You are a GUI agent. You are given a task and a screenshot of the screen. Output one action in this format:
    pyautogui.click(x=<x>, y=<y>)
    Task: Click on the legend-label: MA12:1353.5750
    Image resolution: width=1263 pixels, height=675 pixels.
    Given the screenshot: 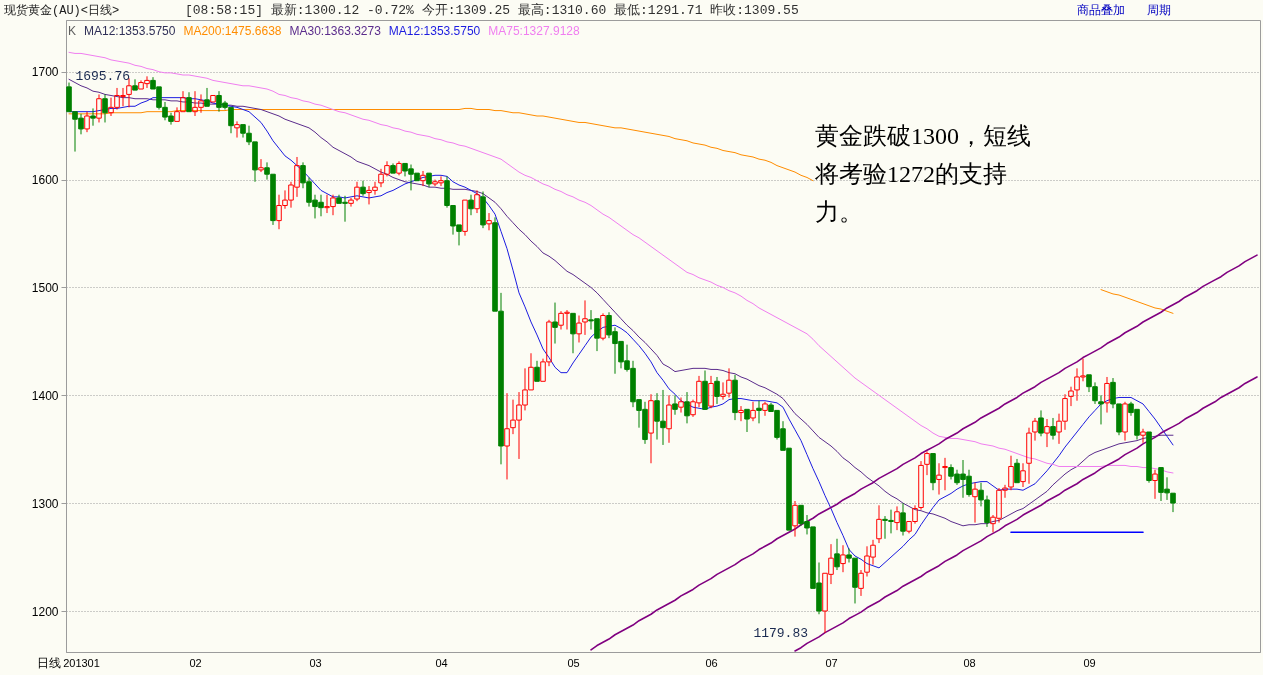 What is the action you would take?
    pyautogui.click(x=130, y=31)
    